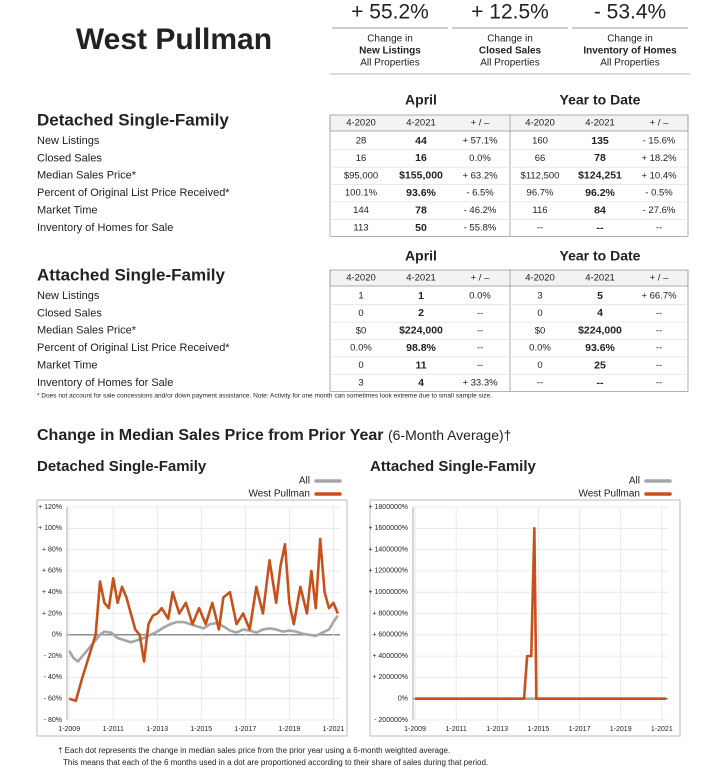  Describe the element at coordinates (480, 210) in the screenshot. I see `table-cell: - 46.2%` at that location.